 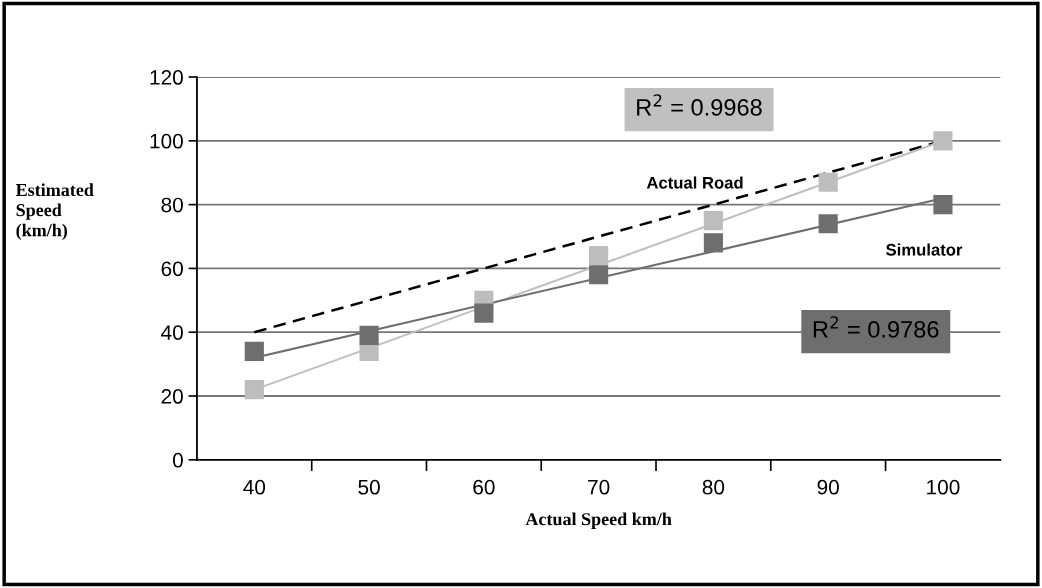 What do you see at coordinates (943, 487) in the screenshot?
I see `x-tick-label: 100` at bounding box center [943, 487].